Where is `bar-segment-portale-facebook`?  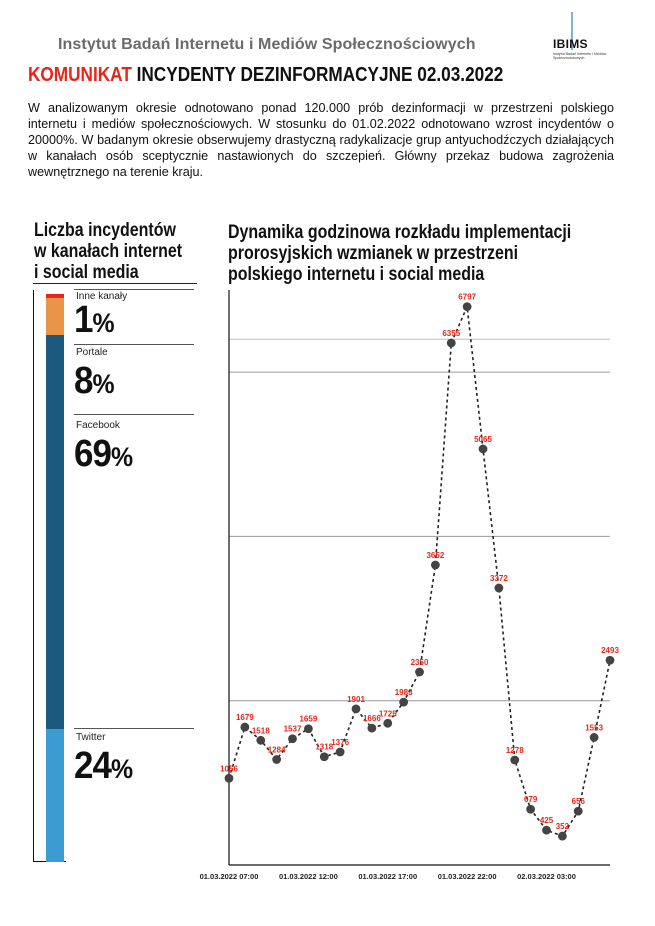
bar-segment-portale-facebook is located at coordinates (55, 532).